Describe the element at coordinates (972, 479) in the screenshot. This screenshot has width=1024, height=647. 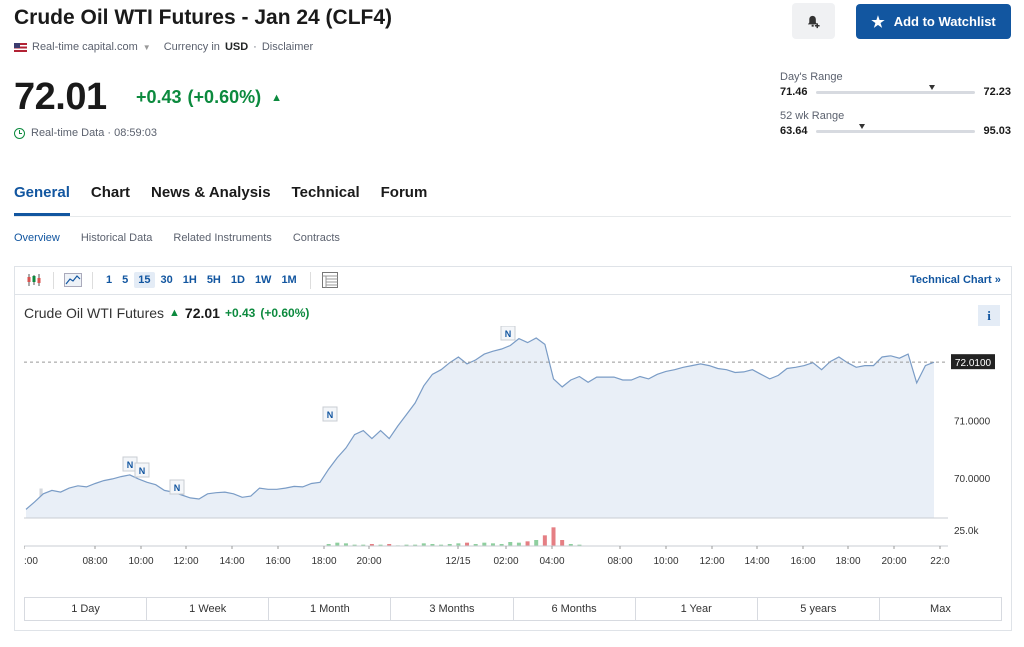
I see `y-tick-label: 70.0000` at that location.